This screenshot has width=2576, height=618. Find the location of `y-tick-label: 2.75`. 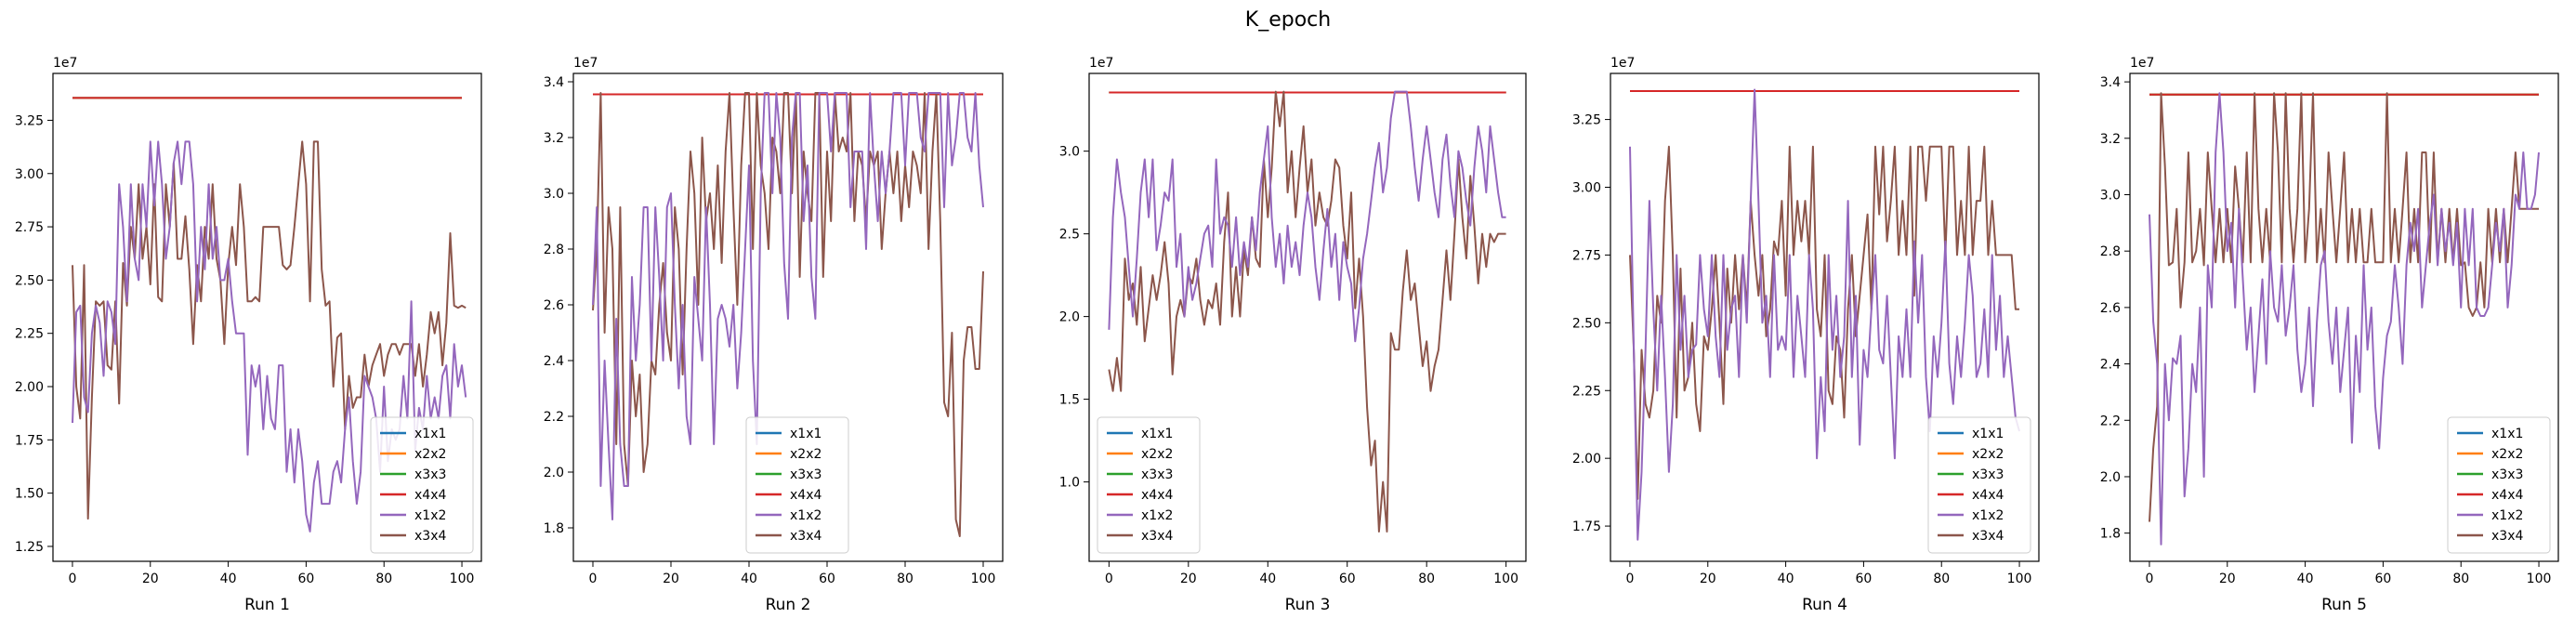

y-tick-label: 2.75 is located at coordinates (1586, 255).